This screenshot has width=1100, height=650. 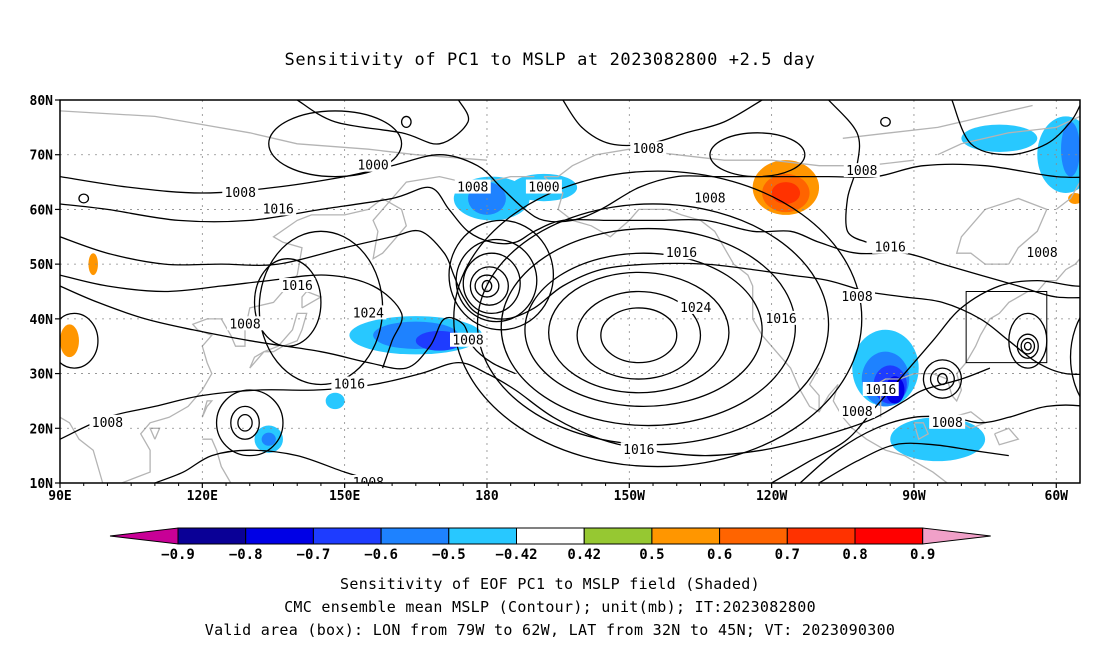 I want to click on x-tick-label: 150W, so click(x=629, y=496).